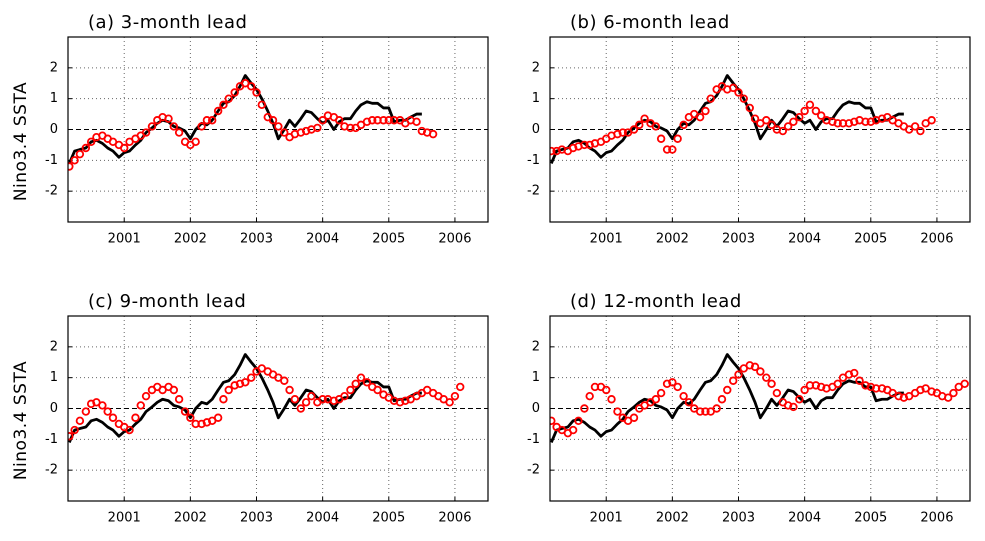  I want to click on panel-title: (d) 12-month lead, so click(656, 301).